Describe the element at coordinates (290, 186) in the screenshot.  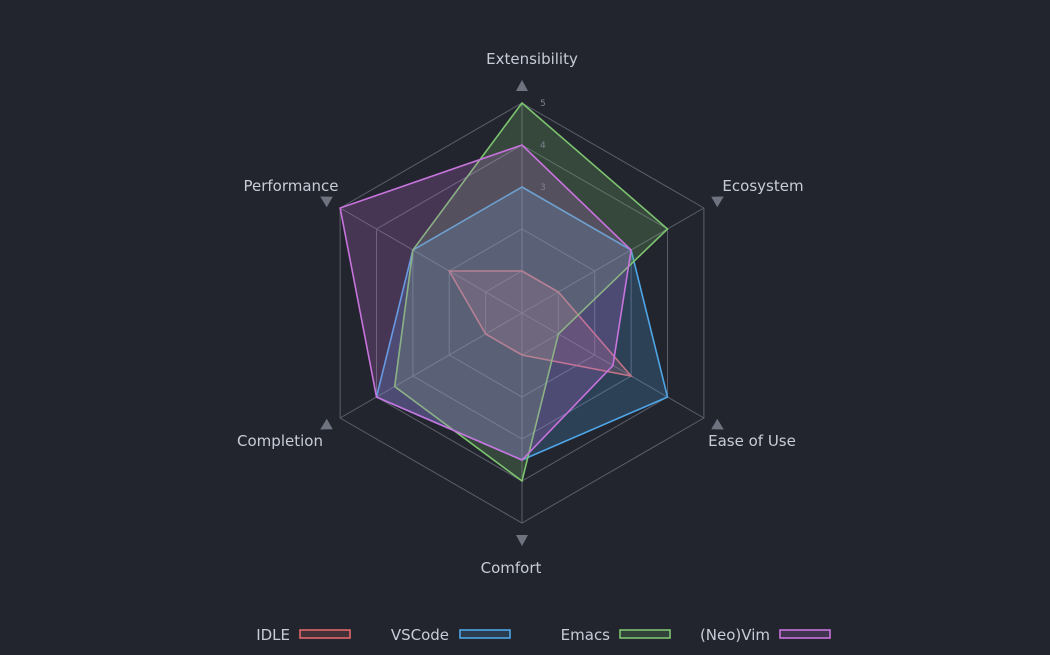
I see `axis-label-performance: Performance` at that location.